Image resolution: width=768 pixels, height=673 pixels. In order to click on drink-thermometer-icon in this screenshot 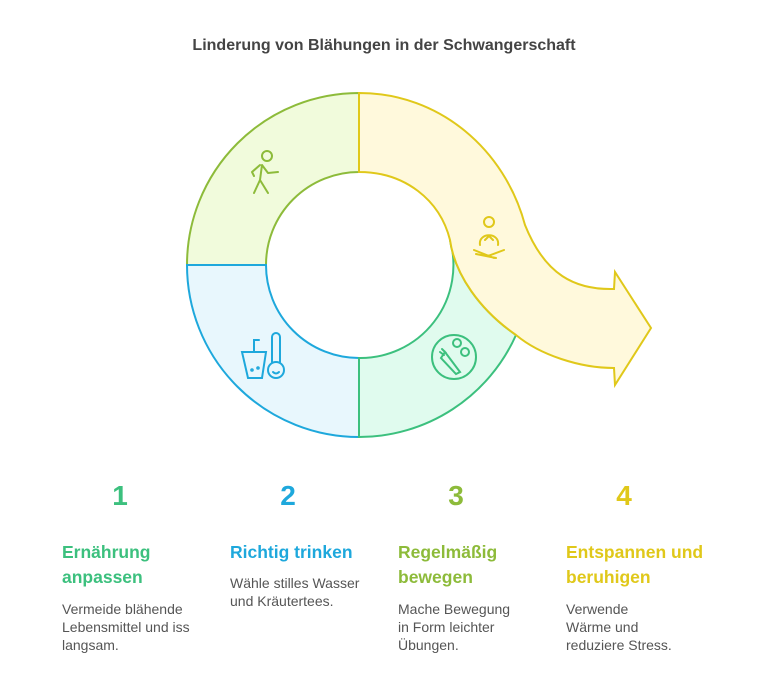, I will do `click(262, 355)`.